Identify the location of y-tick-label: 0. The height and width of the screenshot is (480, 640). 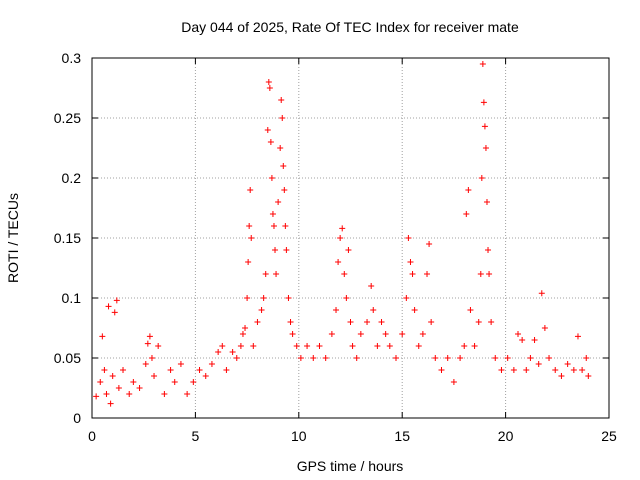
(77, 418).